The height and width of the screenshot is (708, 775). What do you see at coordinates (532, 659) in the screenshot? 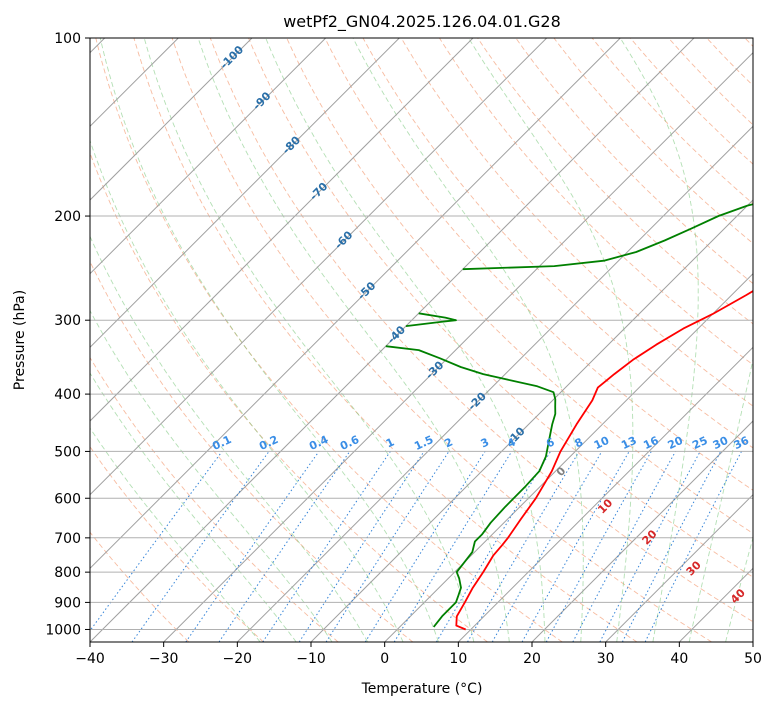
I see `x-tick-label: 20` at bounding box center [532, 659].